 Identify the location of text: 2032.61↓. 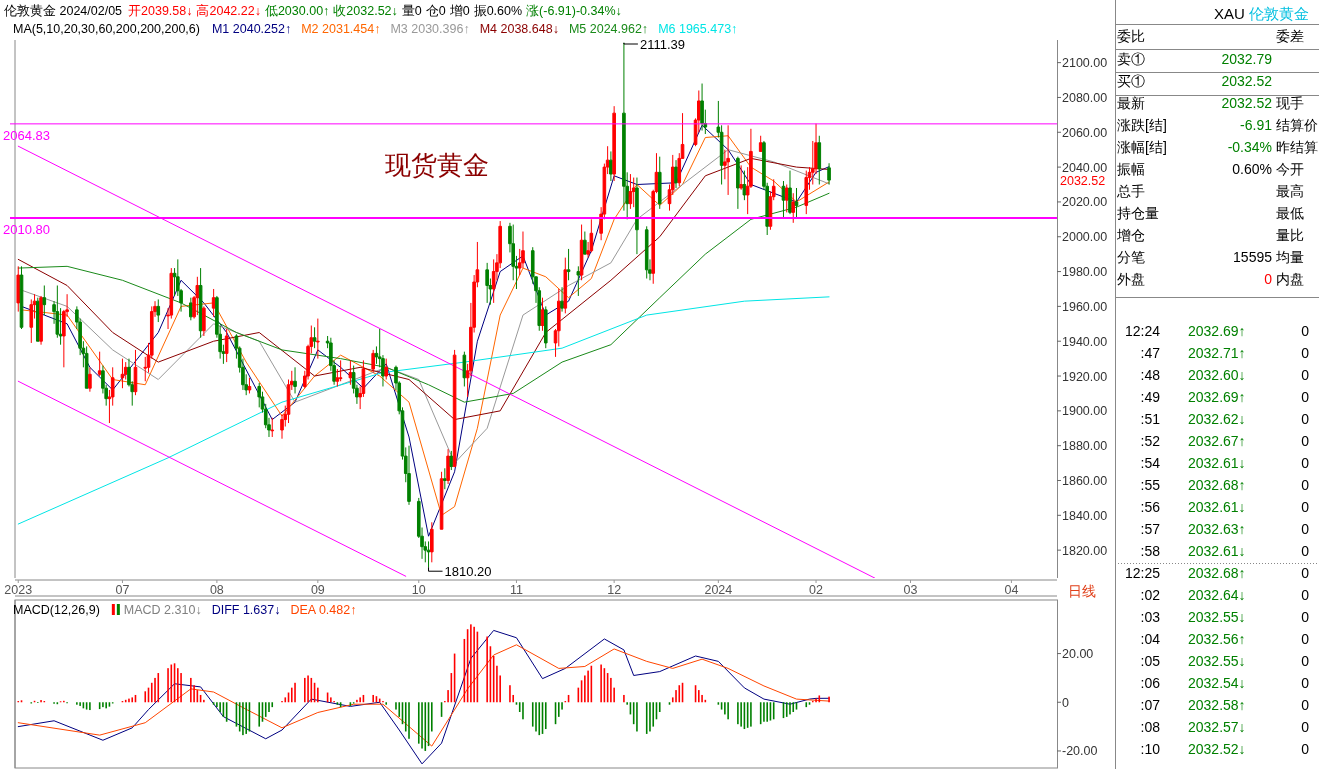
(1217, 463).